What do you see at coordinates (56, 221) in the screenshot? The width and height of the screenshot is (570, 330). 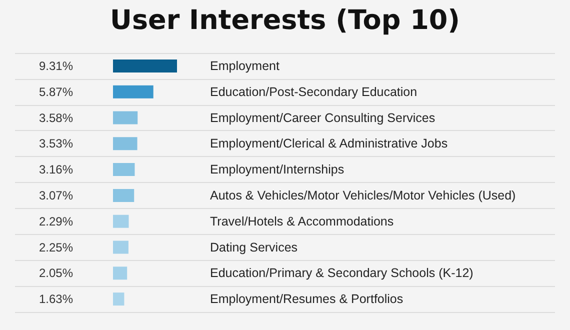 I see `data-label: 2.29%` at bounding box center [56, 221].